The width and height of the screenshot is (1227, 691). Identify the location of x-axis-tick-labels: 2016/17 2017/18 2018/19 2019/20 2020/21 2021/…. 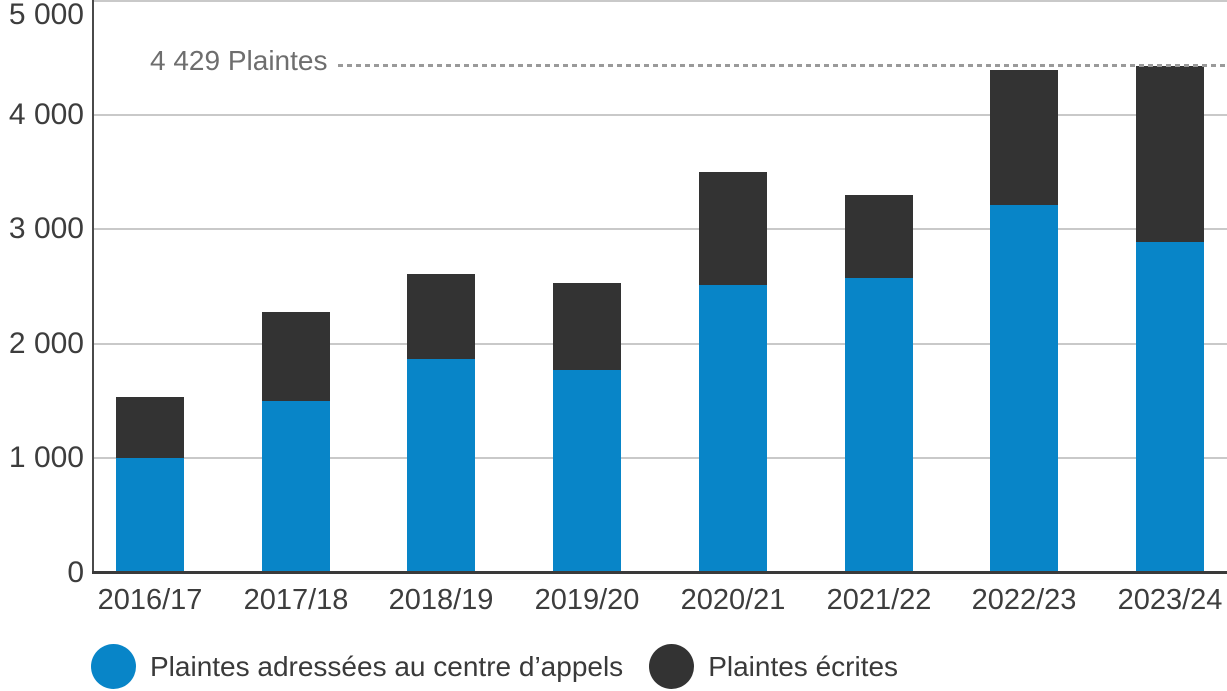
(659, 603).